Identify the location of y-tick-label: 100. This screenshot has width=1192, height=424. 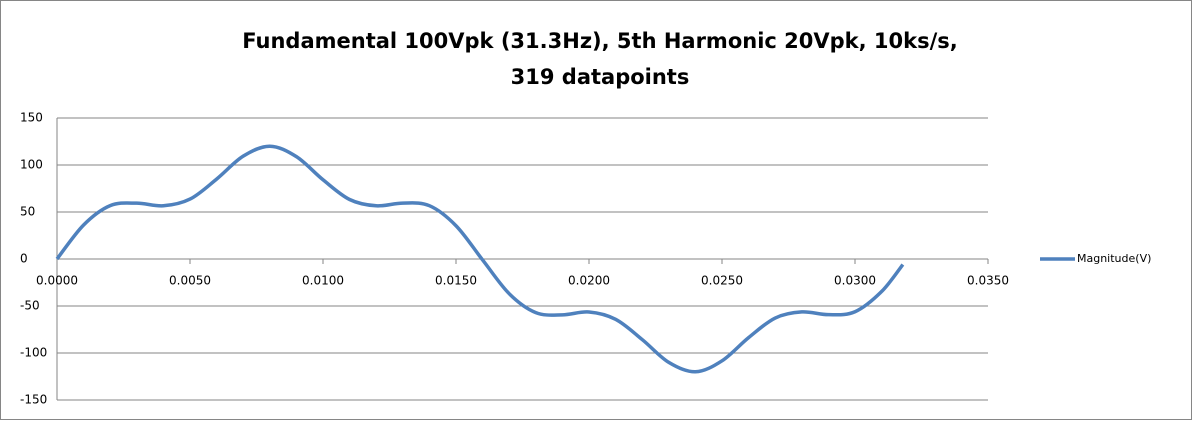
(31, 165).